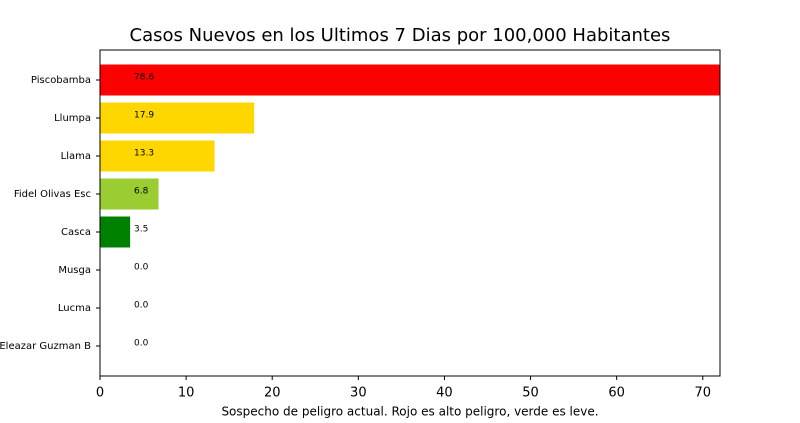 This screenshot has height=423, width=800. I want to click on y-tick-label: Lucma, so click(74, 308).